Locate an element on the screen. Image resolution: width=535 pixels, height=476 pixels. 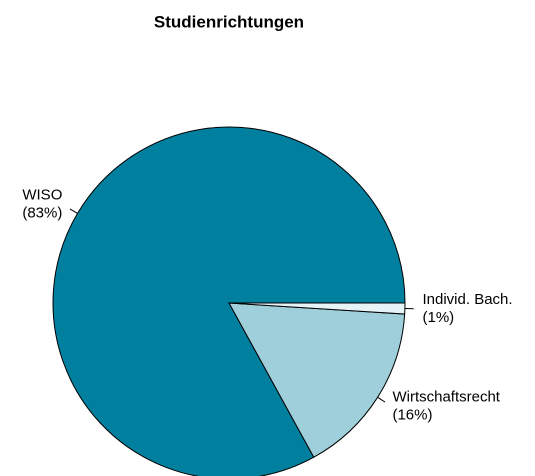
slice-value-label: (83%) is located at coordinates (42, 212).